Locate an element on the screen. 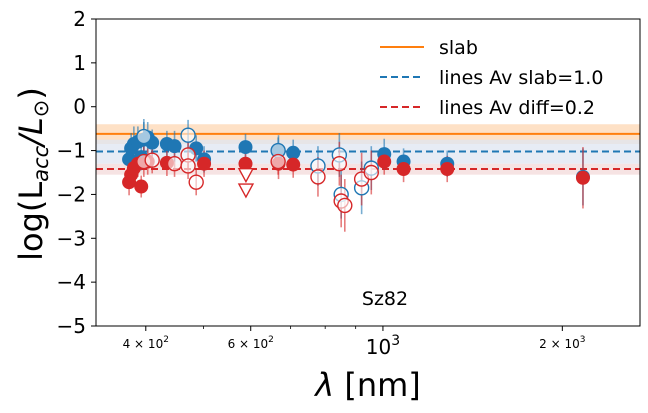  point-s2-p14 is located at coordinates (582, 177).